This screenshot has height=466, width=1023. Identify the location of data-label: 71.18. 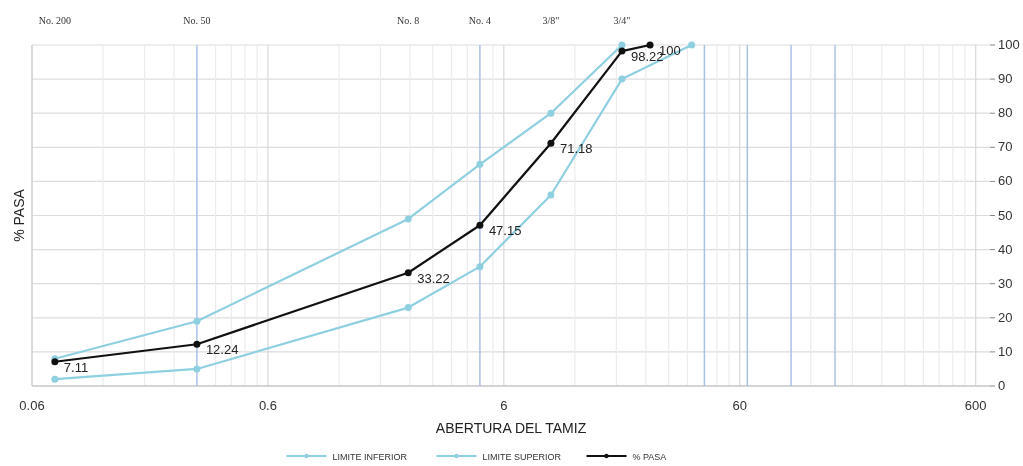
(576, 149).